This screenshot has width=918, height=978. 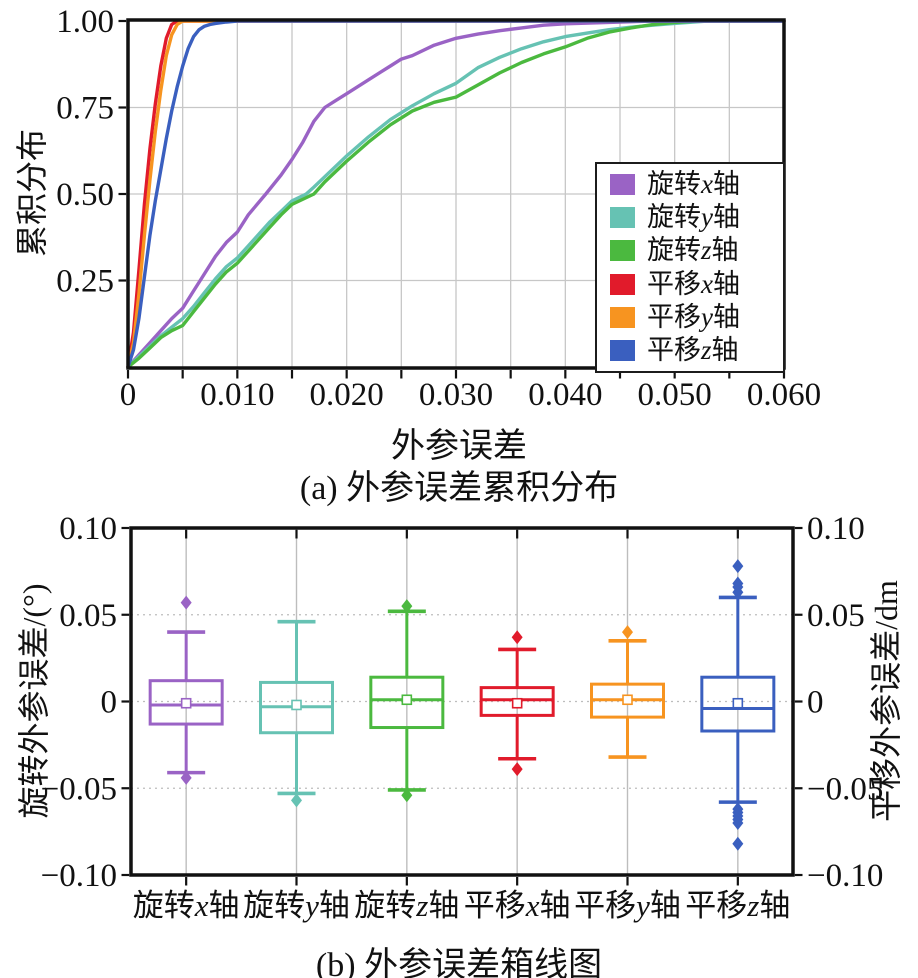 What do you see at coordinates (34, 701) in the screenshot?
I see `panel-b-ylabel-left: 旋转外参误差/(°)` at bounding box center [34, 701].